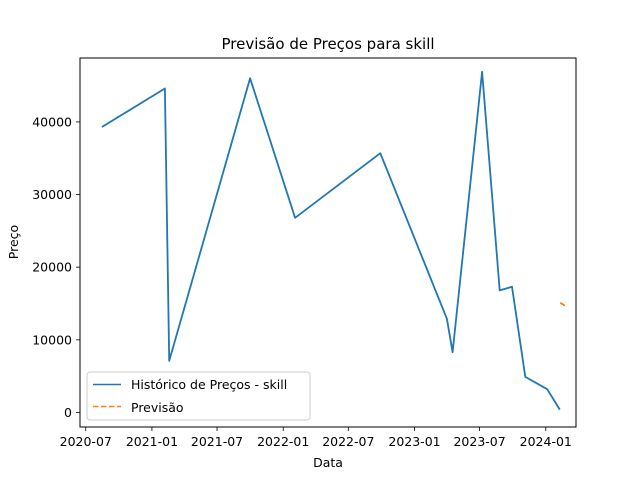 The width and height of the screenshot is (640, 480). What do you see at coordinates (209, 384) in the screenshot?
I see `legend-label-historico: Histórico de Preços - skill` at bounding box center [209, 384].